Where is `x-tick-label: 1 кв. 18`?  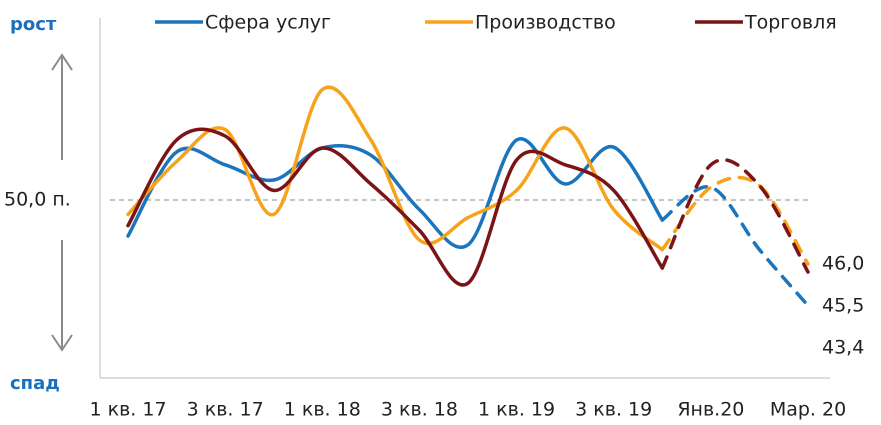 x-tick-label: 1 кв. 18 is located at coordinates (322, 410).